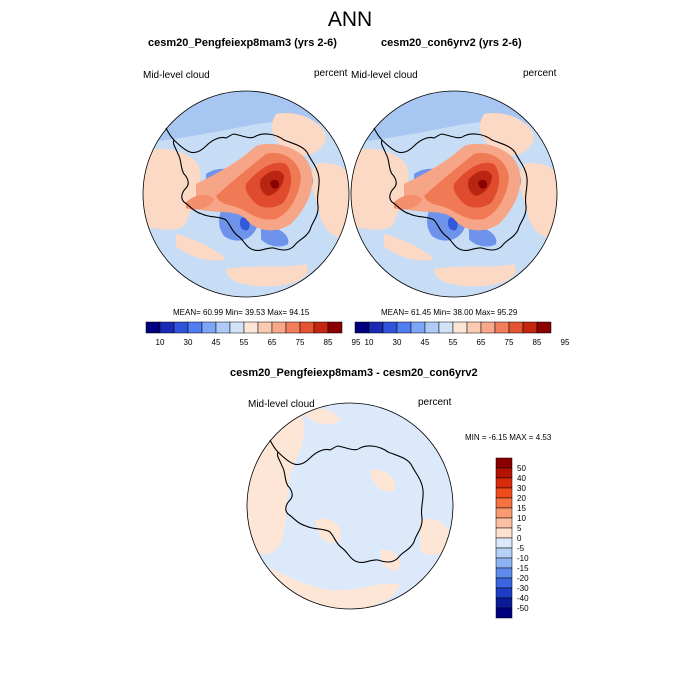  I want to click on panel-1-units: percent, so click(331, 73).